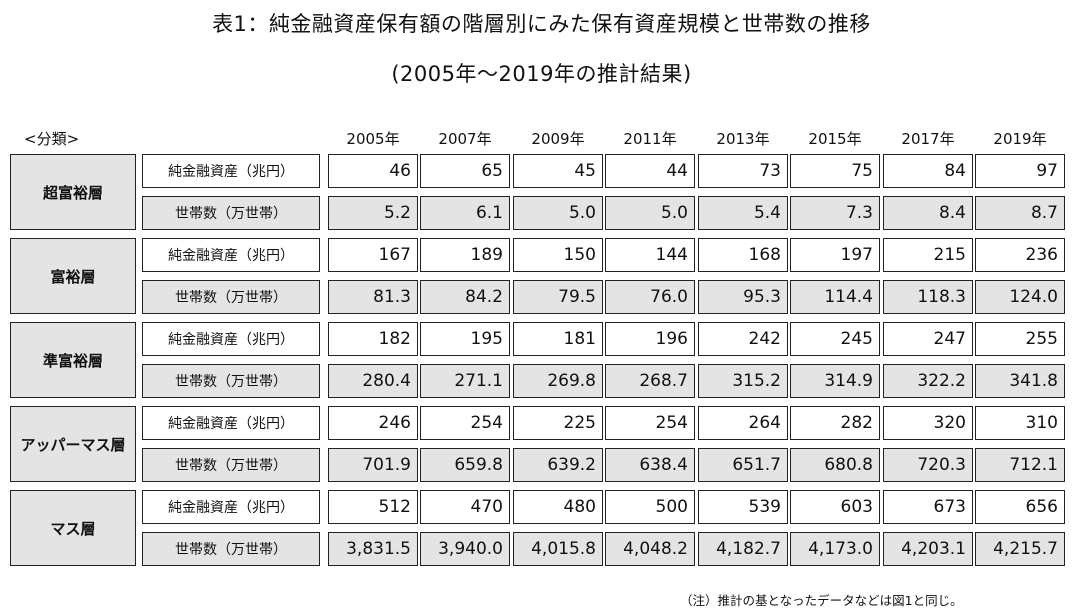  Describe the element at coordinates (1020, 381) in the screenshot. I see `household-value-cell: 341.8` at that location.